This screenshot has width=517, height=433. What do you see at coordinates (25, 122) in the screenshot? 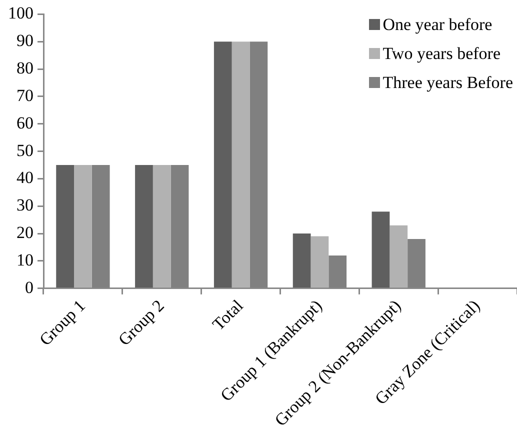
I see `y-tick-label: 60` at bounding box center [25, 122].